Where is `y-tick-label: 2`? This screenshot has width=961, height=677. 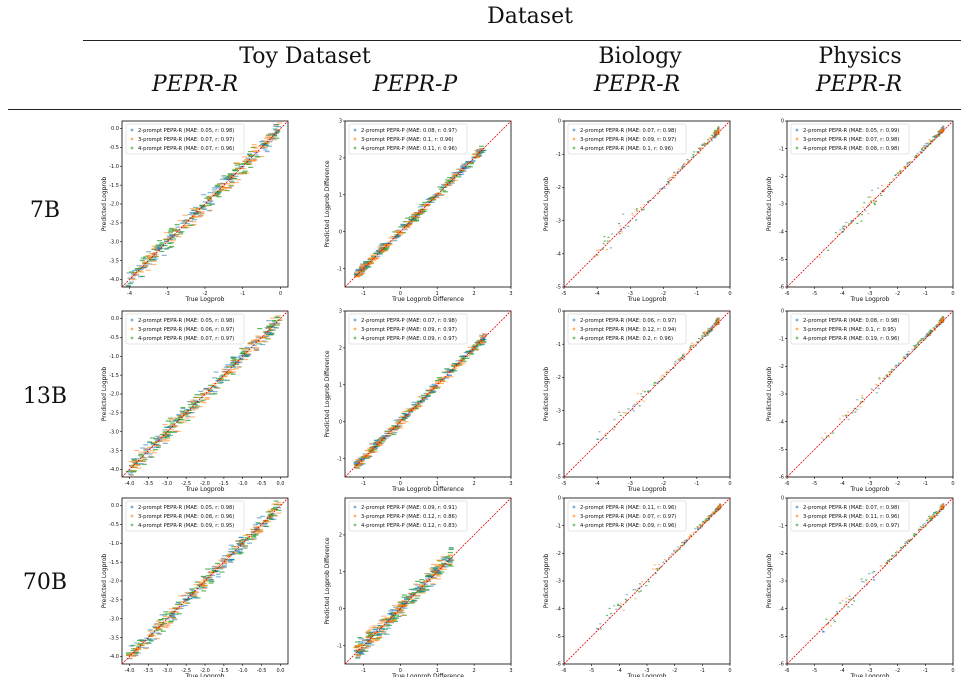
y-tick-label: 2 is located at coordinates (340, 349).